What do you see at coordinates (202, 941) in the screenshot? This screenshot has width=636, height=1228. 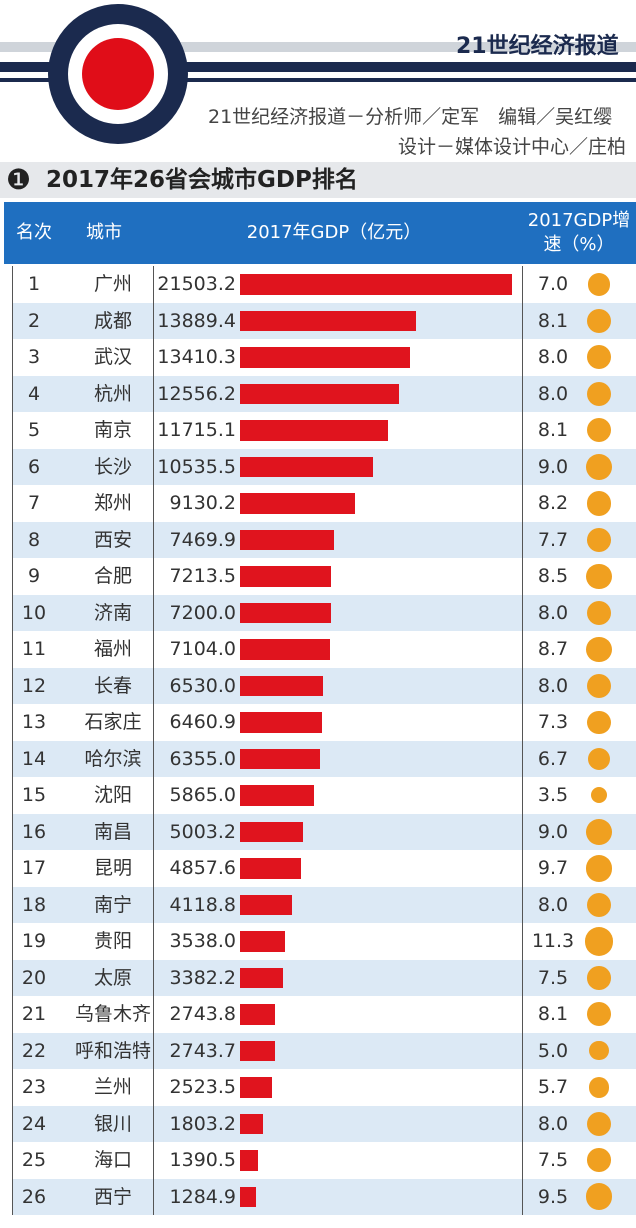 I see `value-label: 3538.0` at bounding box center [202, 941].